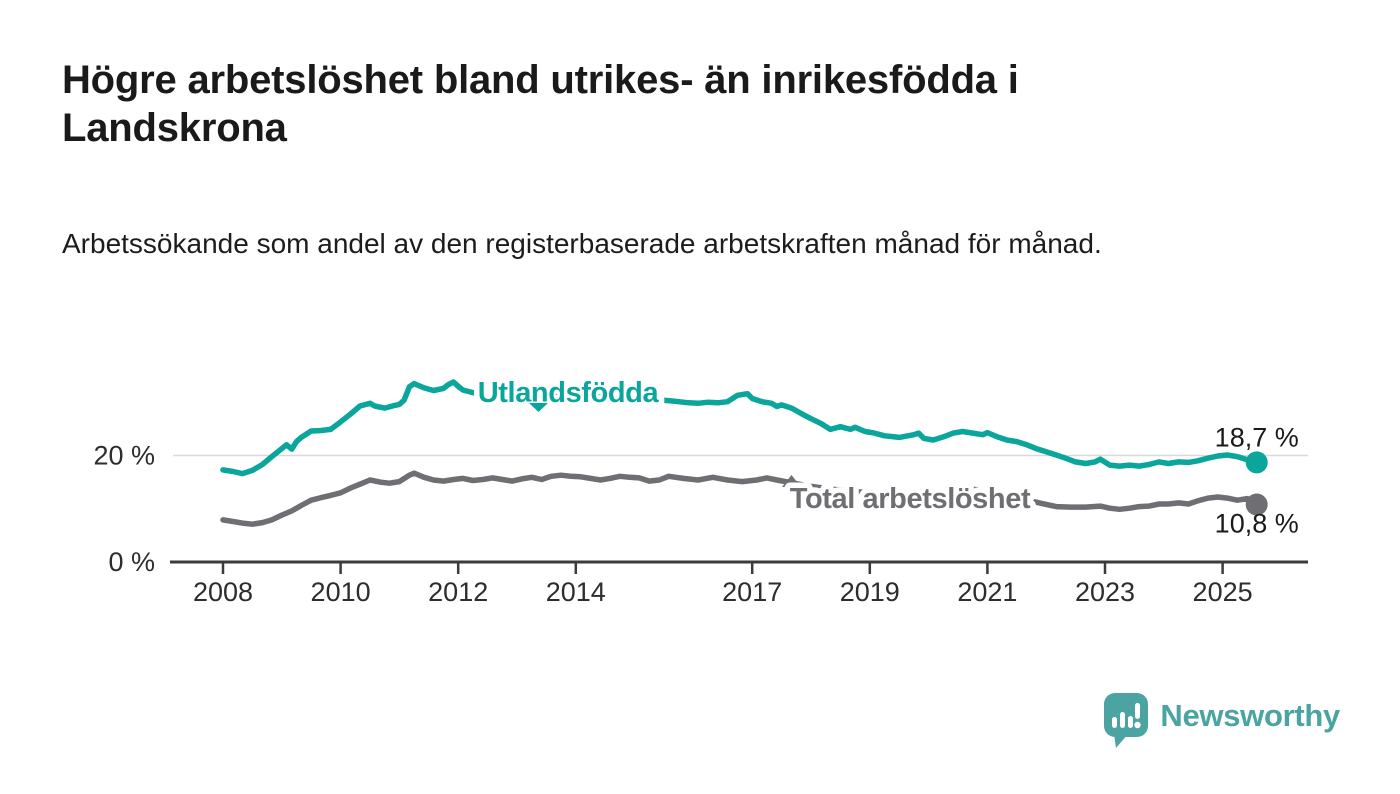 The width and height of the screenshot is (1400, 794). Describe the element at coordinates (1256, 462) in the screenshot. I see `end-dot-utlandsfodda` at that location.